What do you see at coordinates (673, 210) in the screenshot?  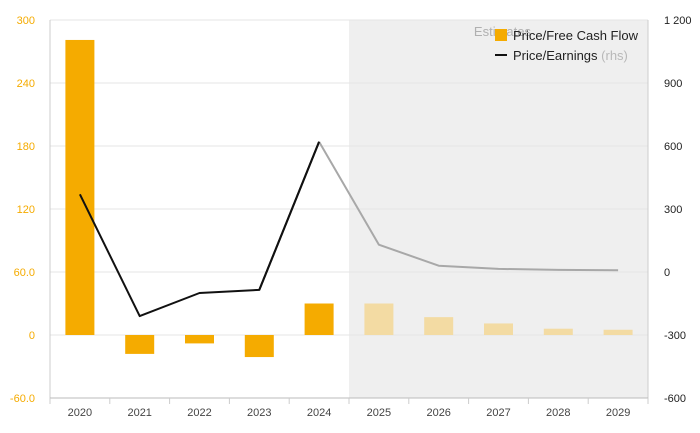 I see `right-tick-label: 300` at bounding box center [673, 210].